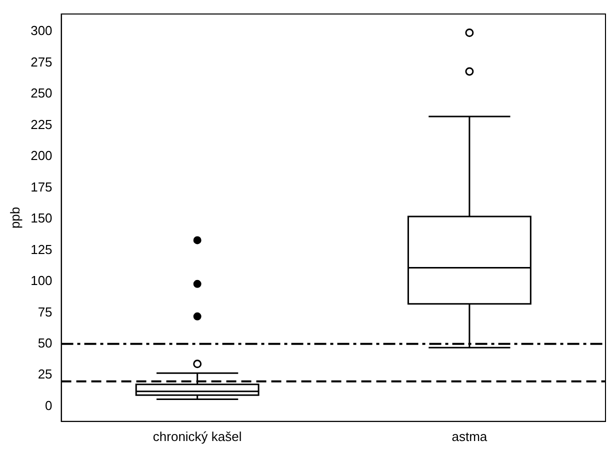  What do you see at coordinates (48, 405) in the screenshot?
I see `y-tick-label: 0` at bounding box center [48, 405].